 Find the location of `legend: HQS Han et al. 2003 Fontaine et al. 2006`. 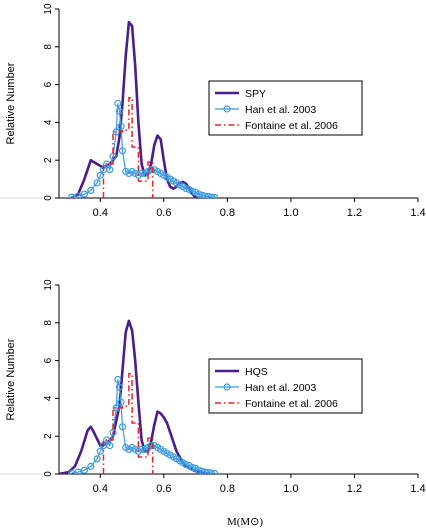

legend: HQS Han et al. 2003 Fontaine et al. 2006 is located at coordinates (285, 386).